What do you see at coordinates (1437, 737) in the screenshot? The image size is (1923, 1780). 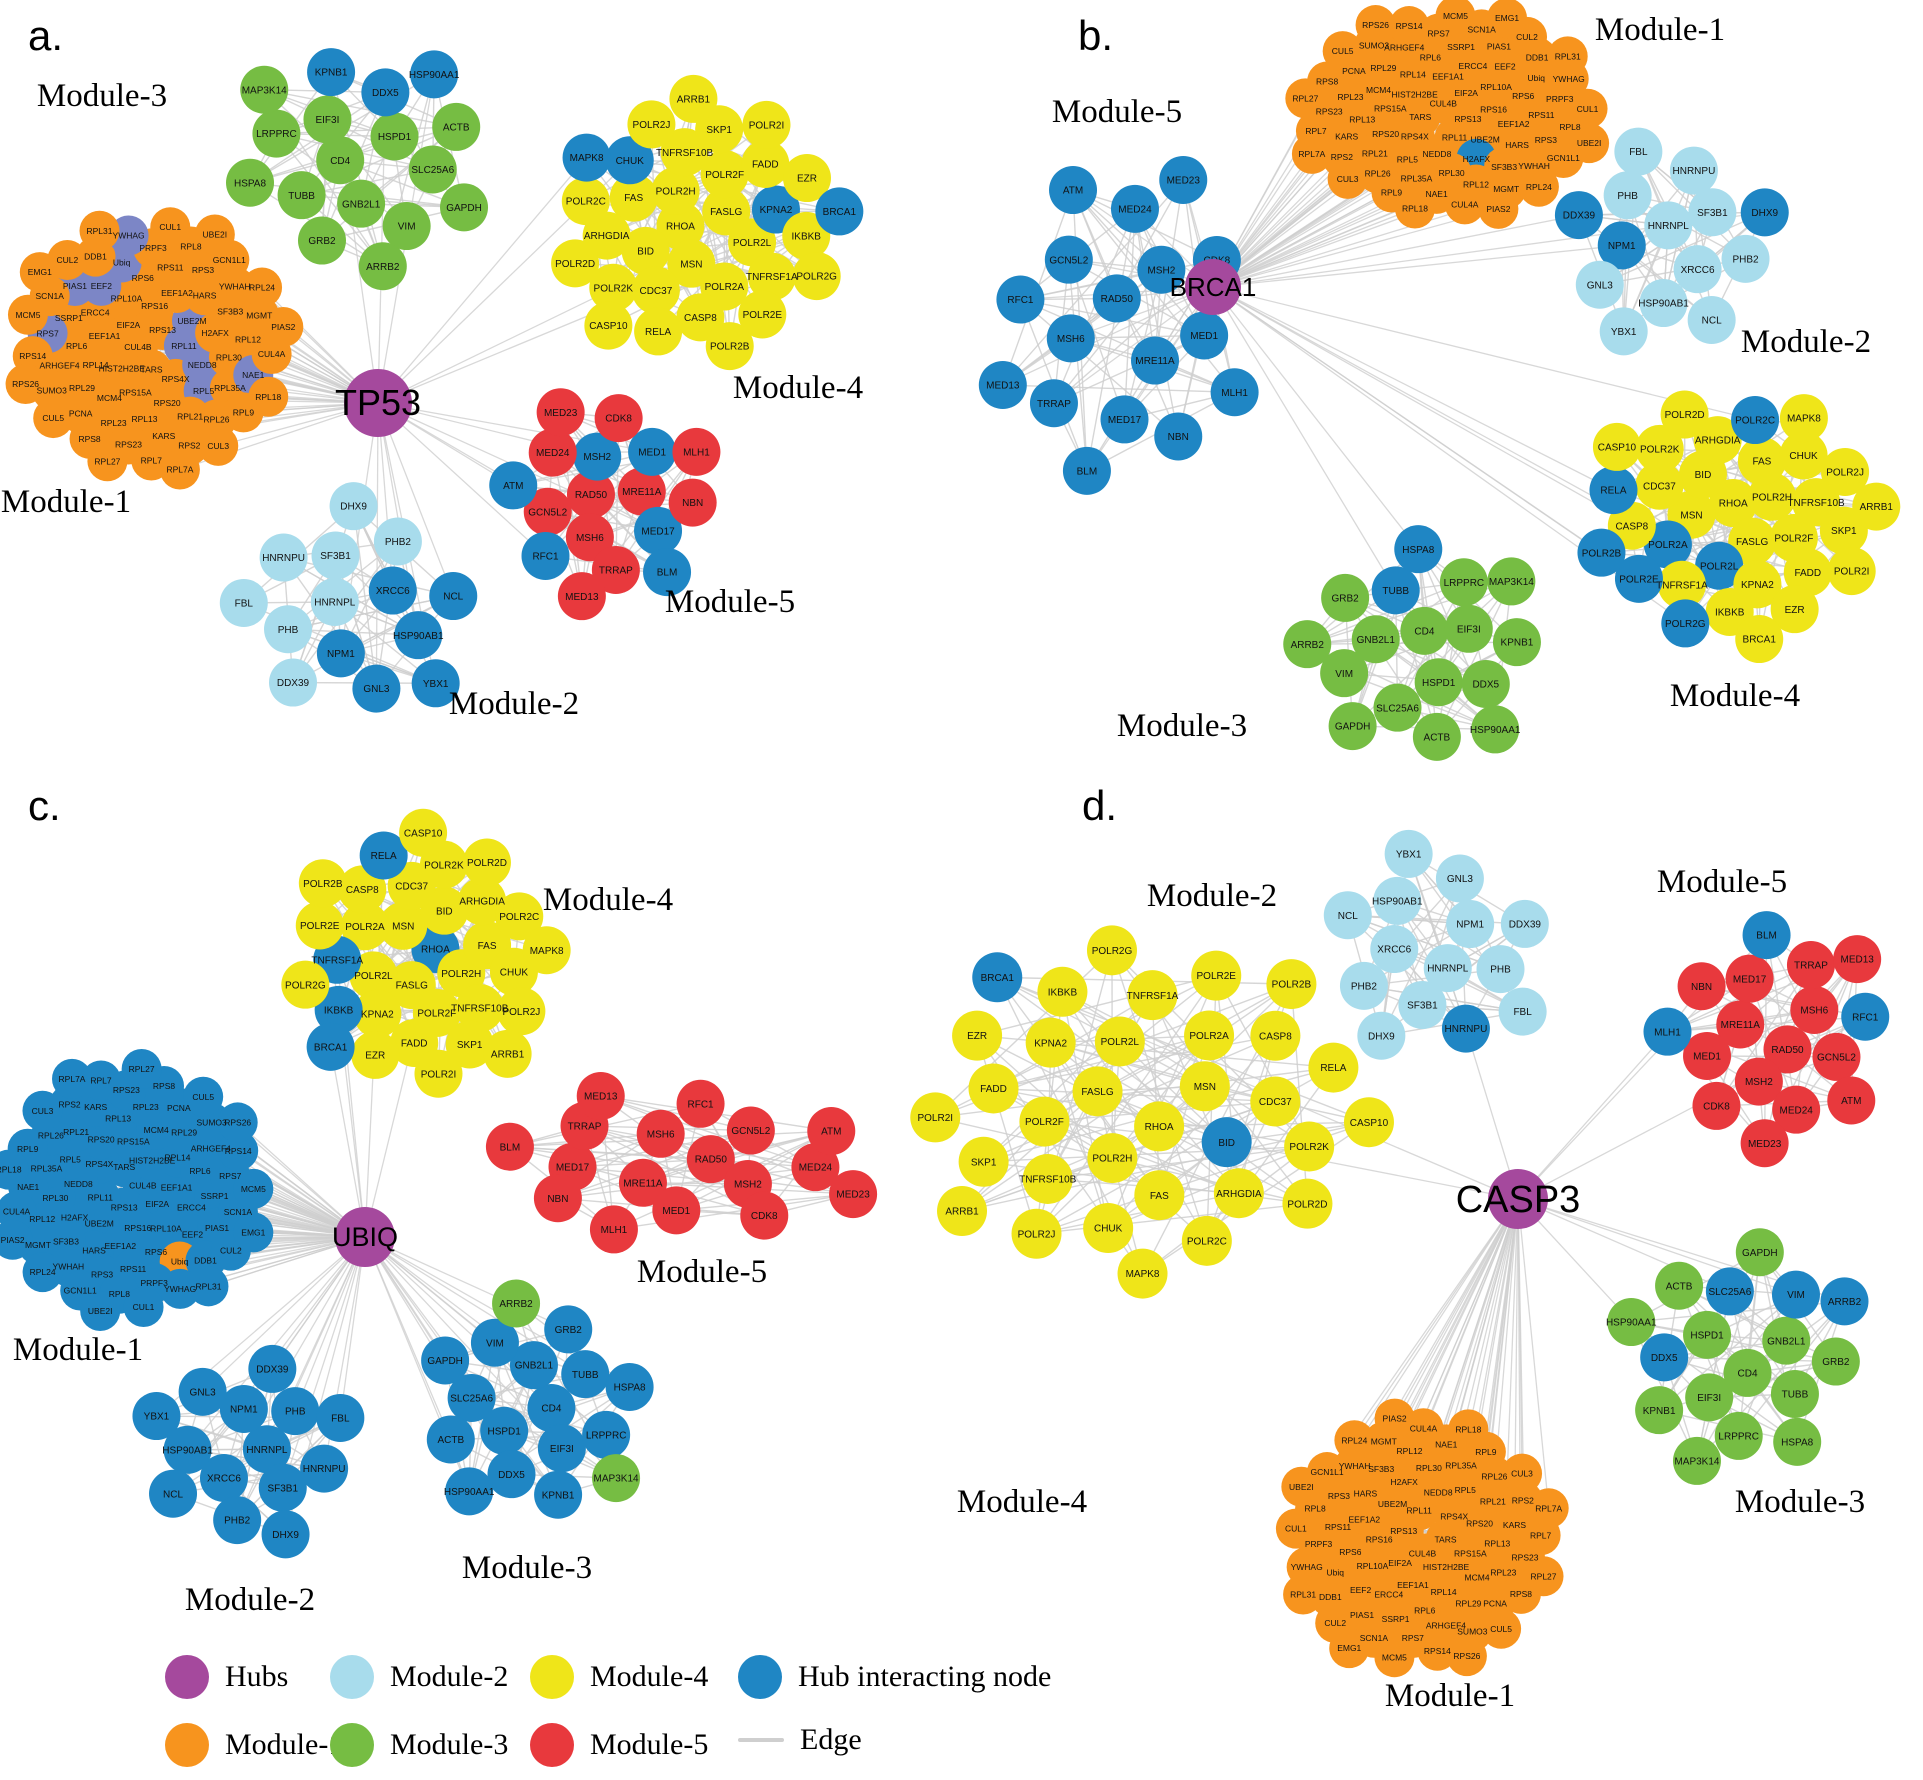 I see `node-label-ACTB: ACTB` at bounding box center [1437, 737].